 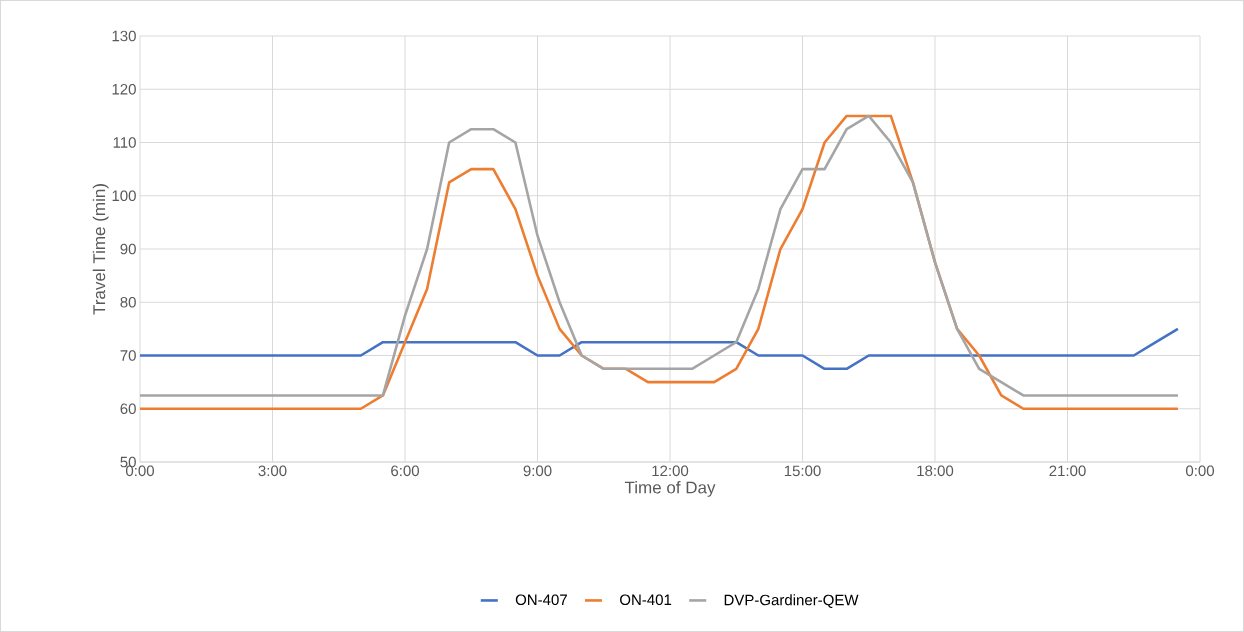 What do you see at coordinates (124, 89) in the screenshot?
I see `y-tick-label: 120` at bounding box center [124, 89].